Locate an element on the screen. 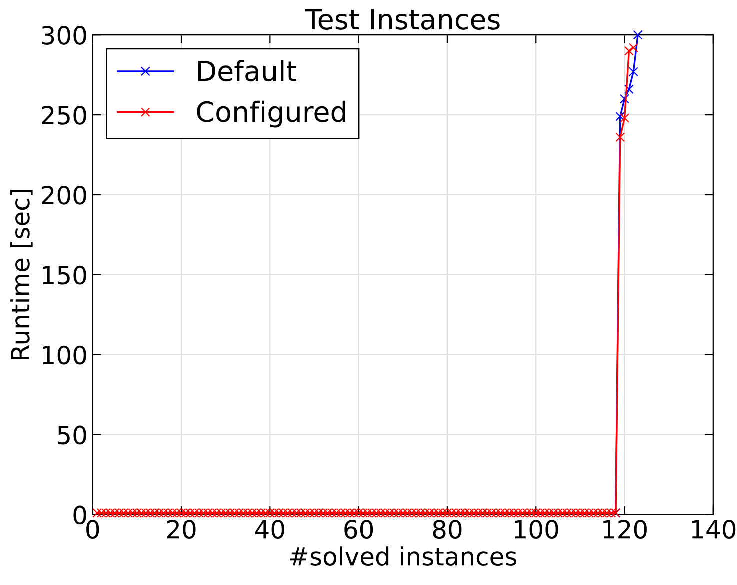  x-tick-label: 20 is located at coordinates (181, 530).